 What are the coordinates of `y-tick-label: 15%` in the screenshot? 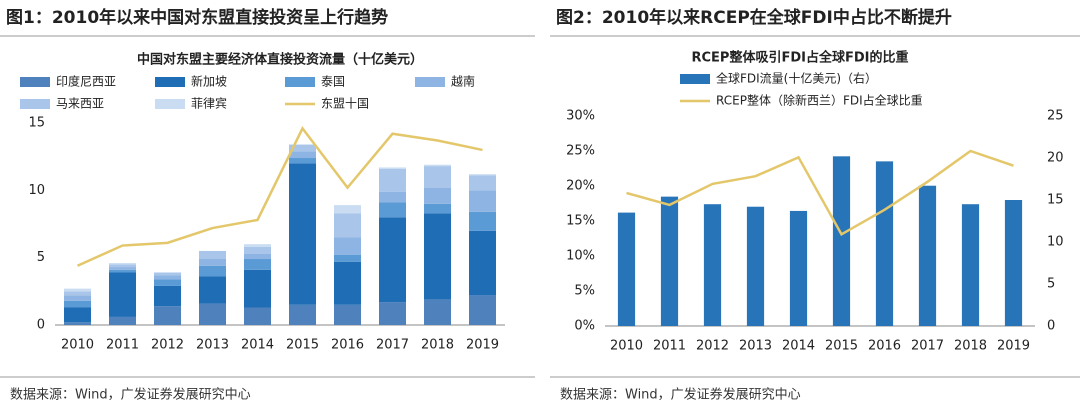 It's located at (580, 221).